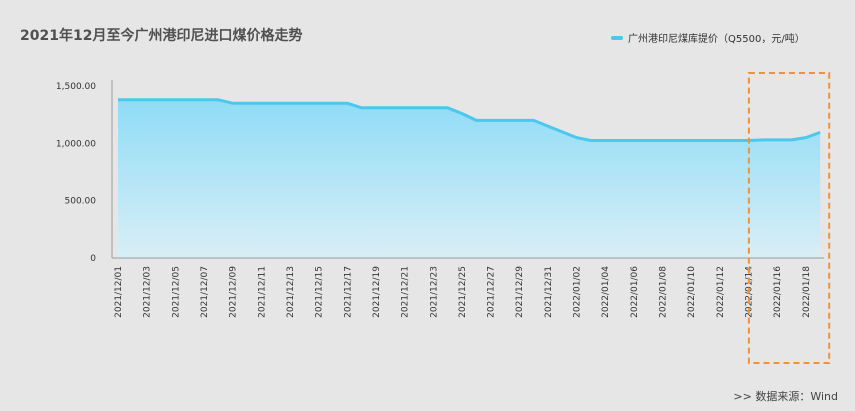 This screenshot has width=855, height=411. I want to click on data-source: >> 数据来源：Wind, so click(785, 396).